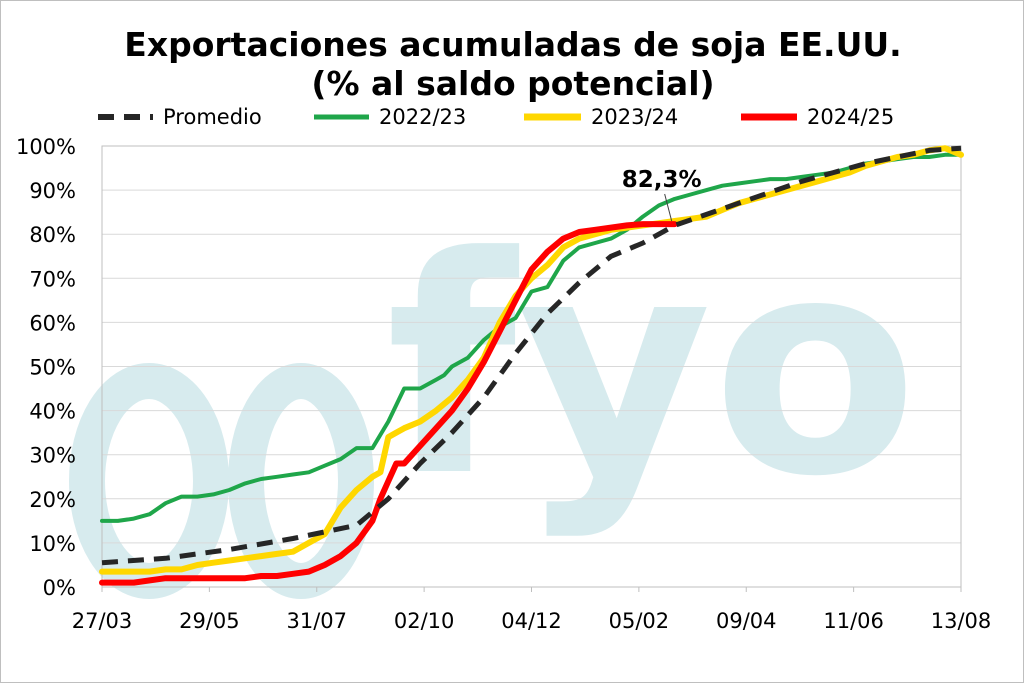 The image size is (1024, 683). Describe the element at coordinates (512, 44) in the screenshot. I see `chart-title-line1: Exportaciones acumuladas de soja EE.UU.` at that location.